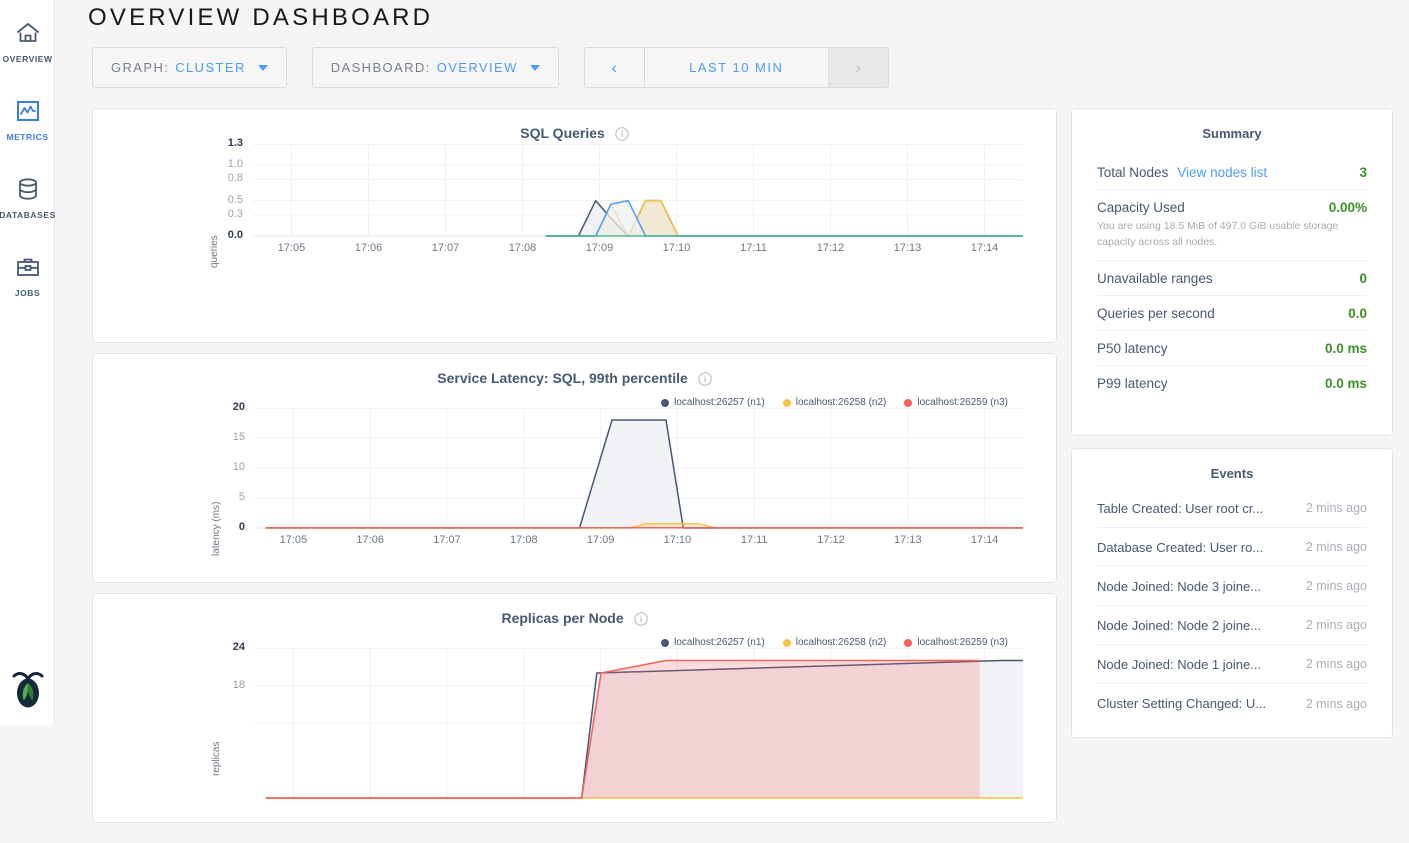  What do you see at coordinates (614, 67) in the screenshot?
I see `time-range-prev-button: ‹` at bounding box center [614, 67].